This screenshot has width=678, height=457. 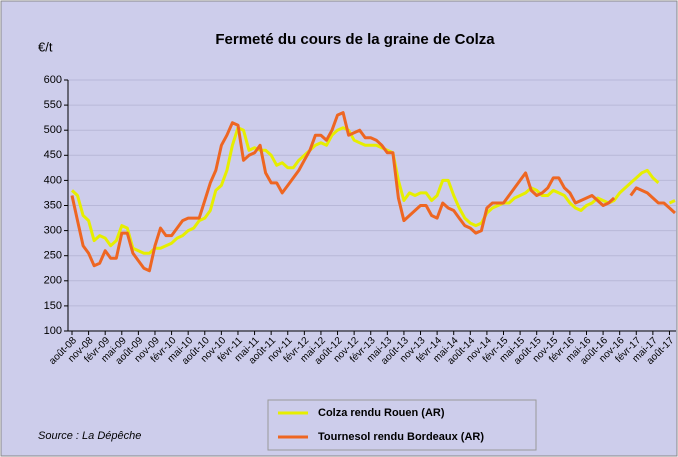 What do you see at coordinates (53, 155) in the screenshot?
I see `y-tick-label: 450` at bounding box center [53, 155].